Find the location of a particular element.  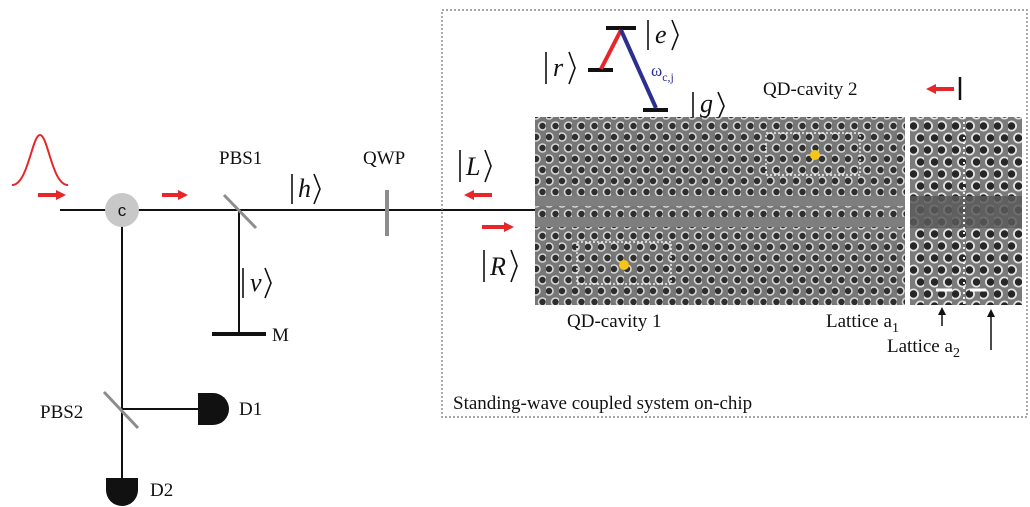

circulator is located at coordinates (122, 210).